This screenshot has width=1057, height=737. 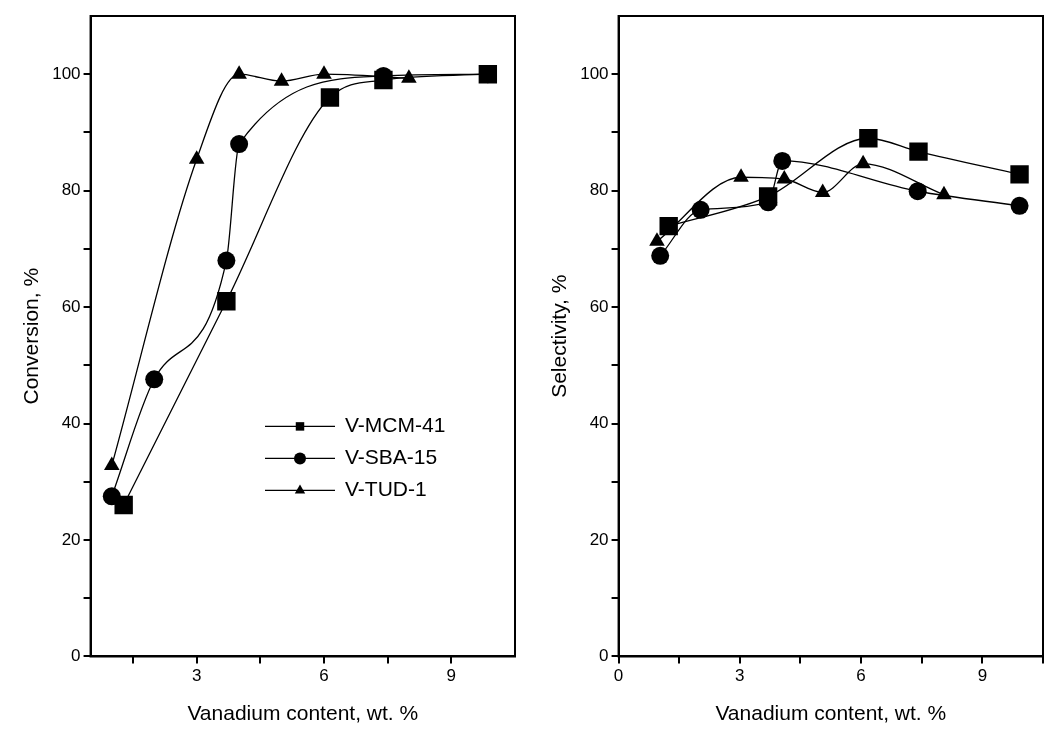 What do you see at coordinates (618, 676) in the screenshot?
I see `x-tick-label: 0` at bounding box center [618, 676].